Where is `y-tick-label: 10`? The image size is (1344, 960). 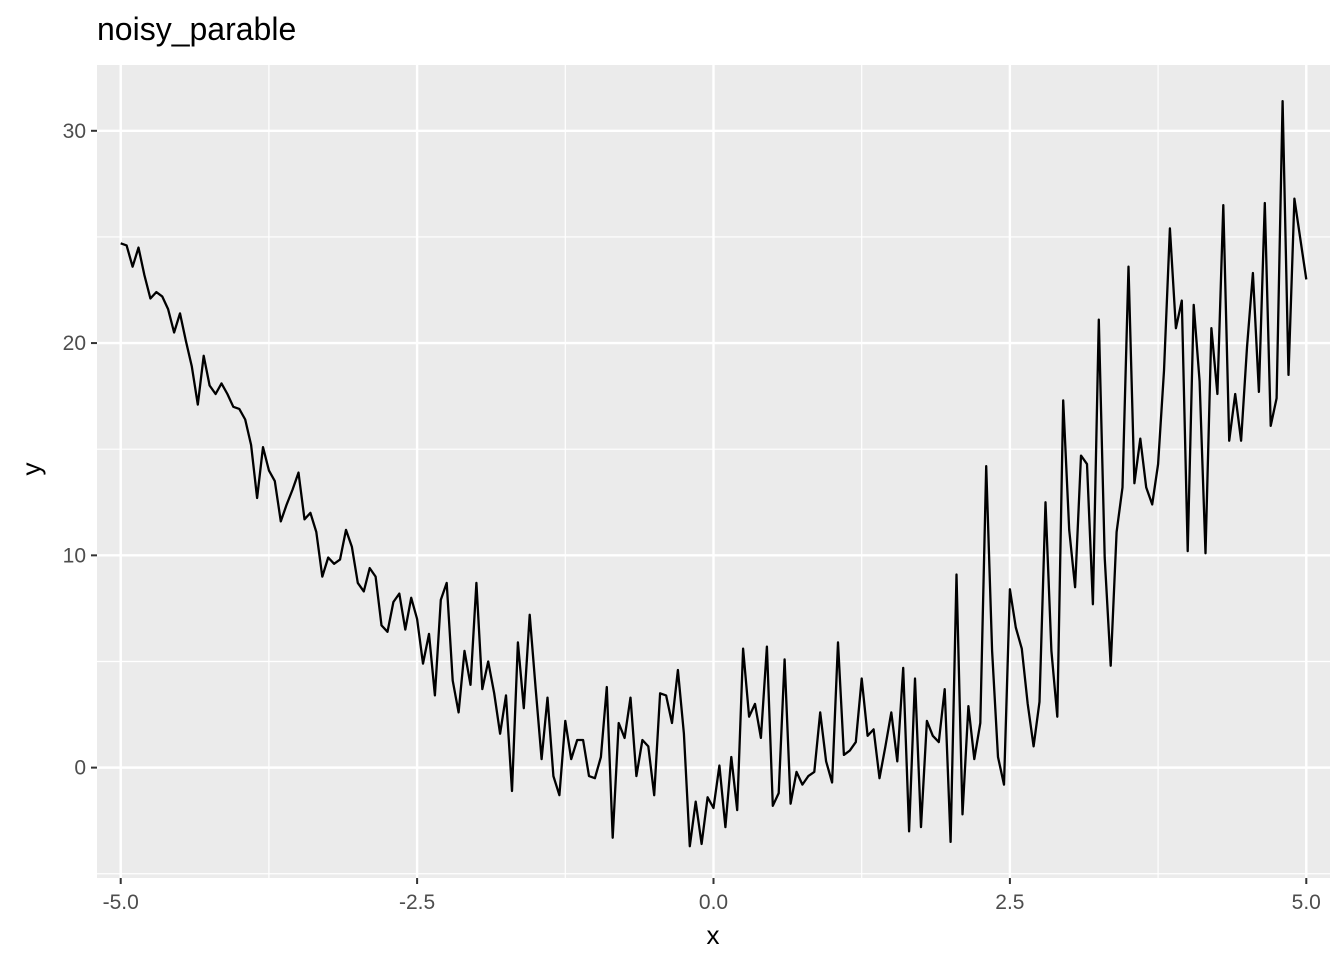
y-tick-label: 10 is located at coordinates (74, 555).